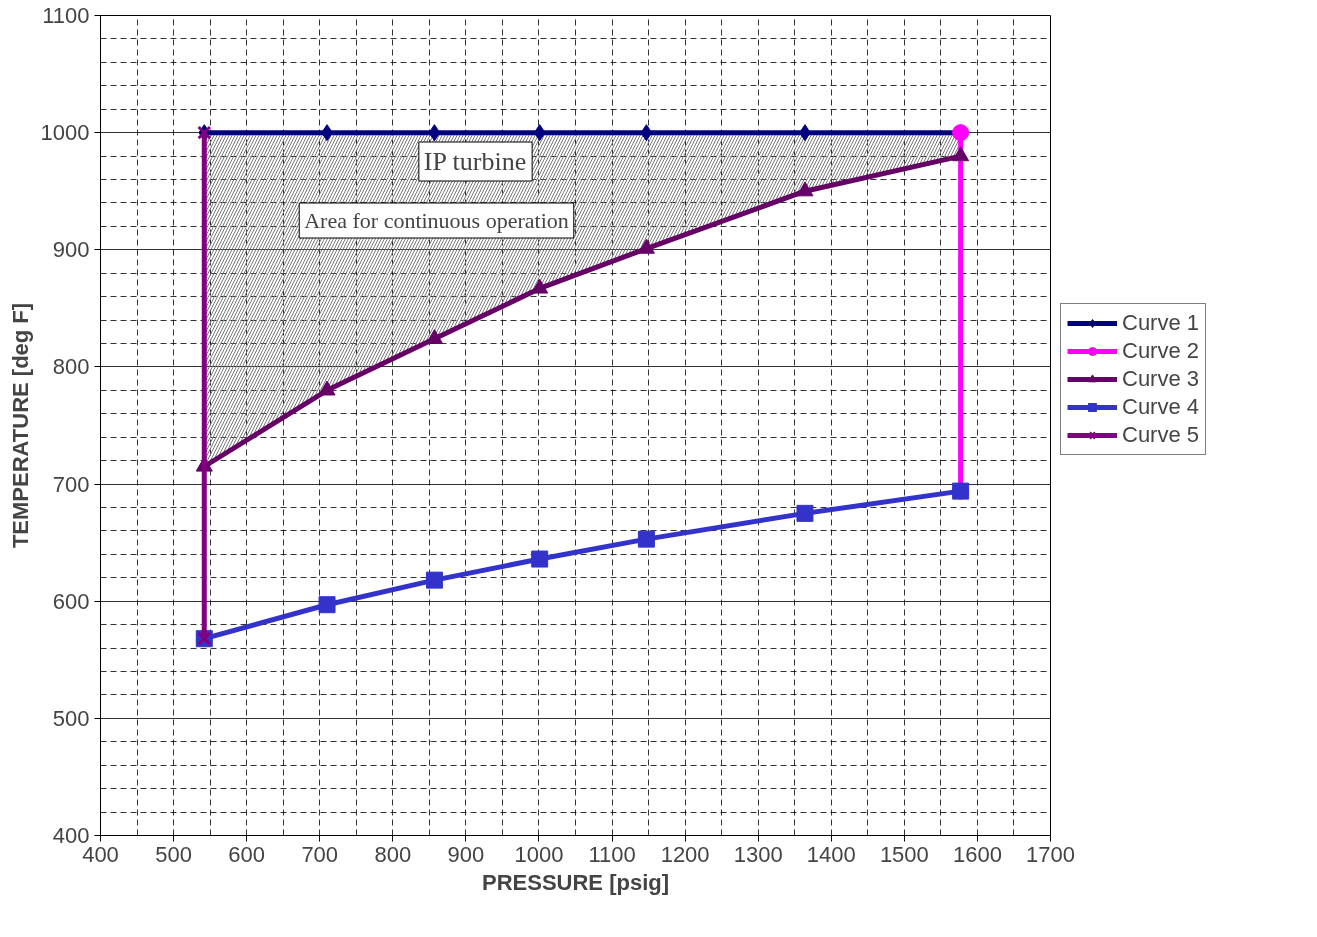  Describe the element at coordinates (436, 220) in the screenshot. I see `annotation: Area for continuous operation` at that location.